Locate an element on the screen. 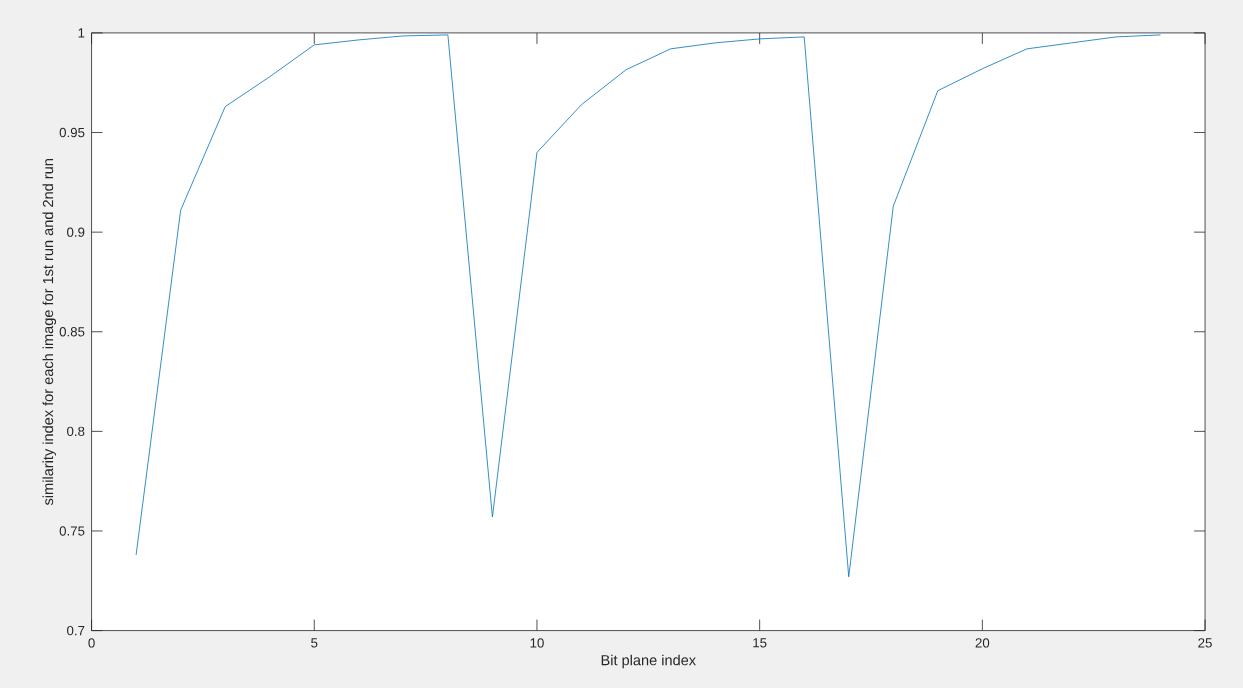 The width and height of the screenshot is (1243, 688). x-tick-label: 10 is located at coordinates (537, 642).